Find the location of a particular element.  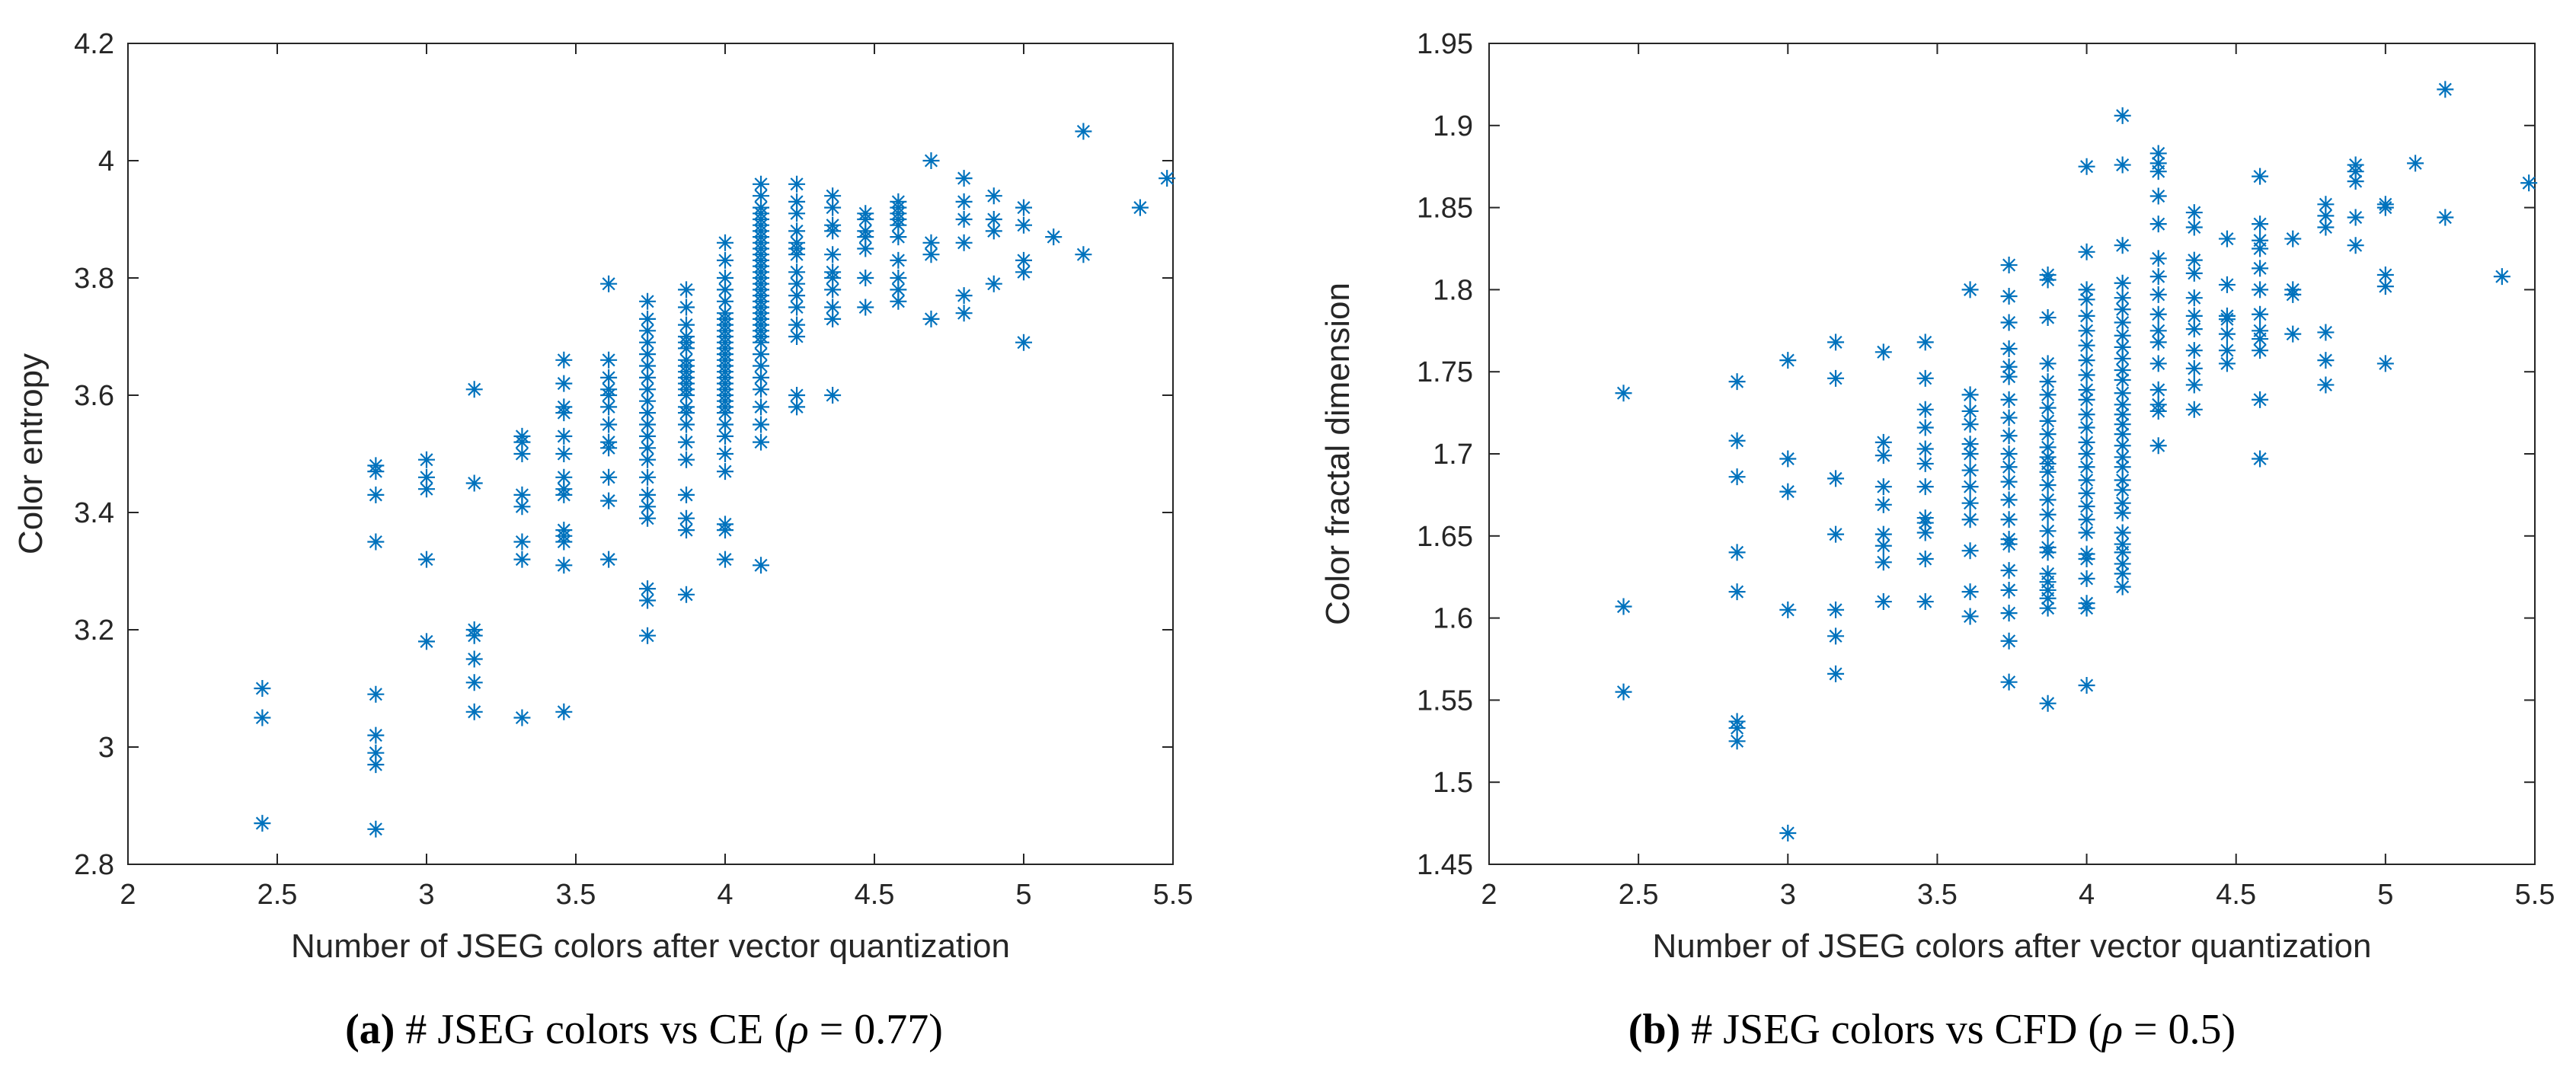

x-tick-label-7: 5.5 is located at coordinates (1174, 895).